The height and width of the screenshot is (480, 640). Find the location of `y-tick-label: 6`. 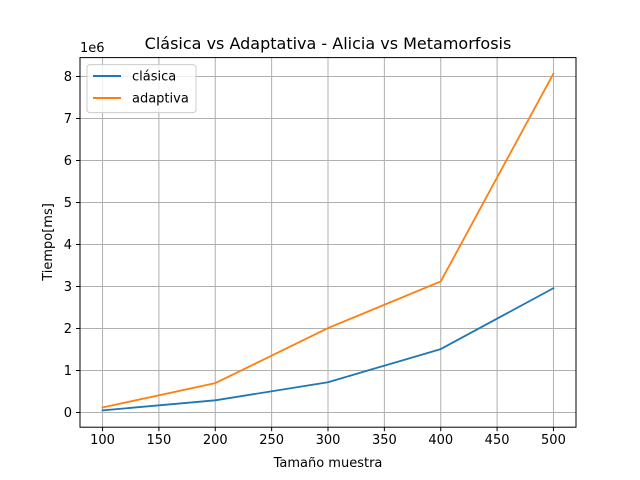

y-tick-label: 6 is located at coordinates (68, 161).